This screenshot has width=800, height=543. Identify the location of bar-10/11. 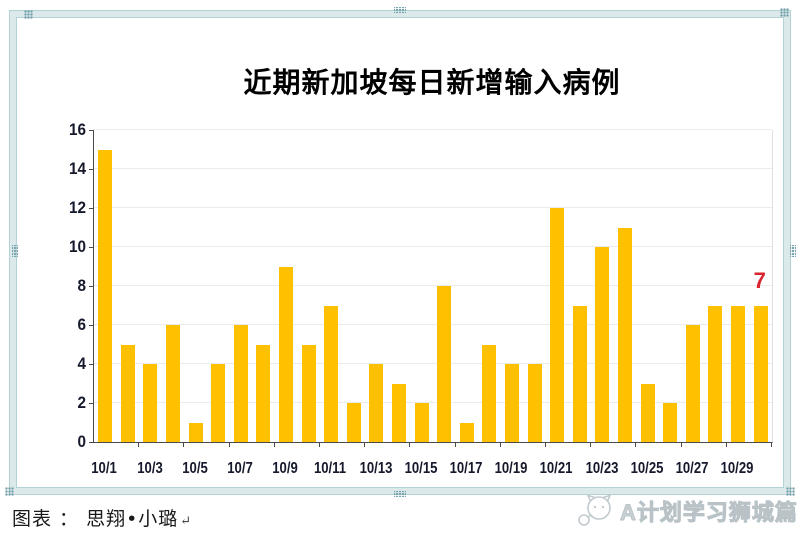
(331, 373).